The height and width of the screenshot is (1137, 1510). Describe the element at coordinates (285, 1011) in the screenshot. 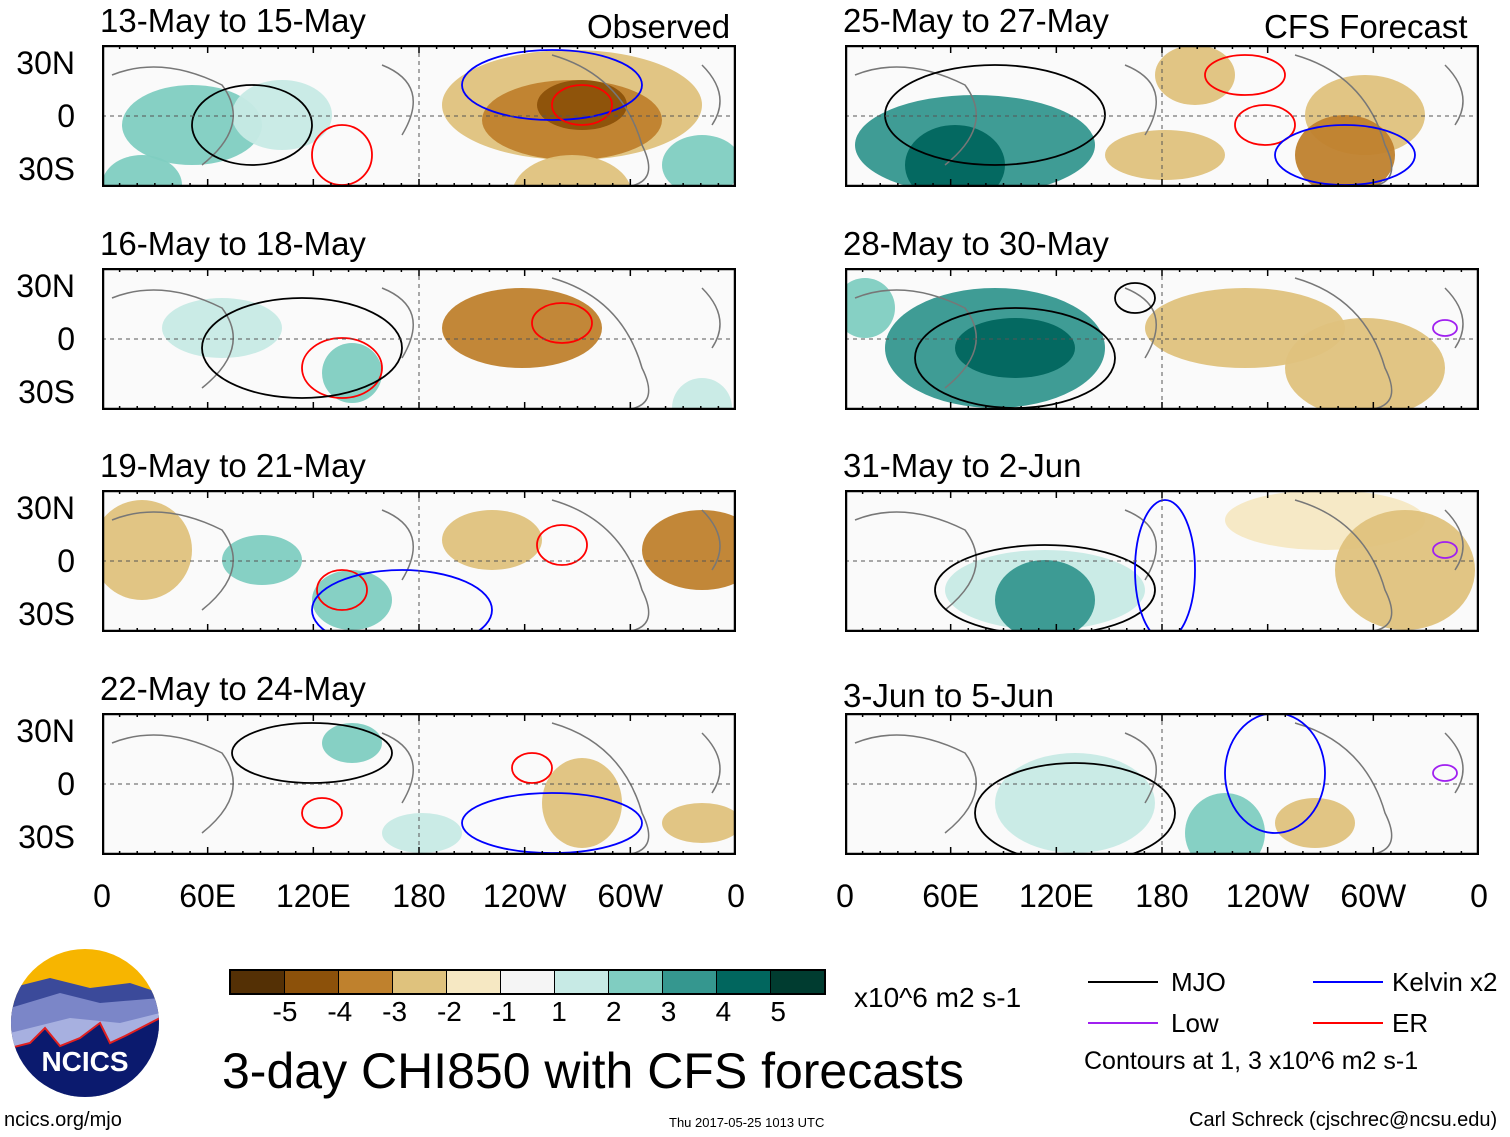

I see `colorbar-label: -5` at that location.